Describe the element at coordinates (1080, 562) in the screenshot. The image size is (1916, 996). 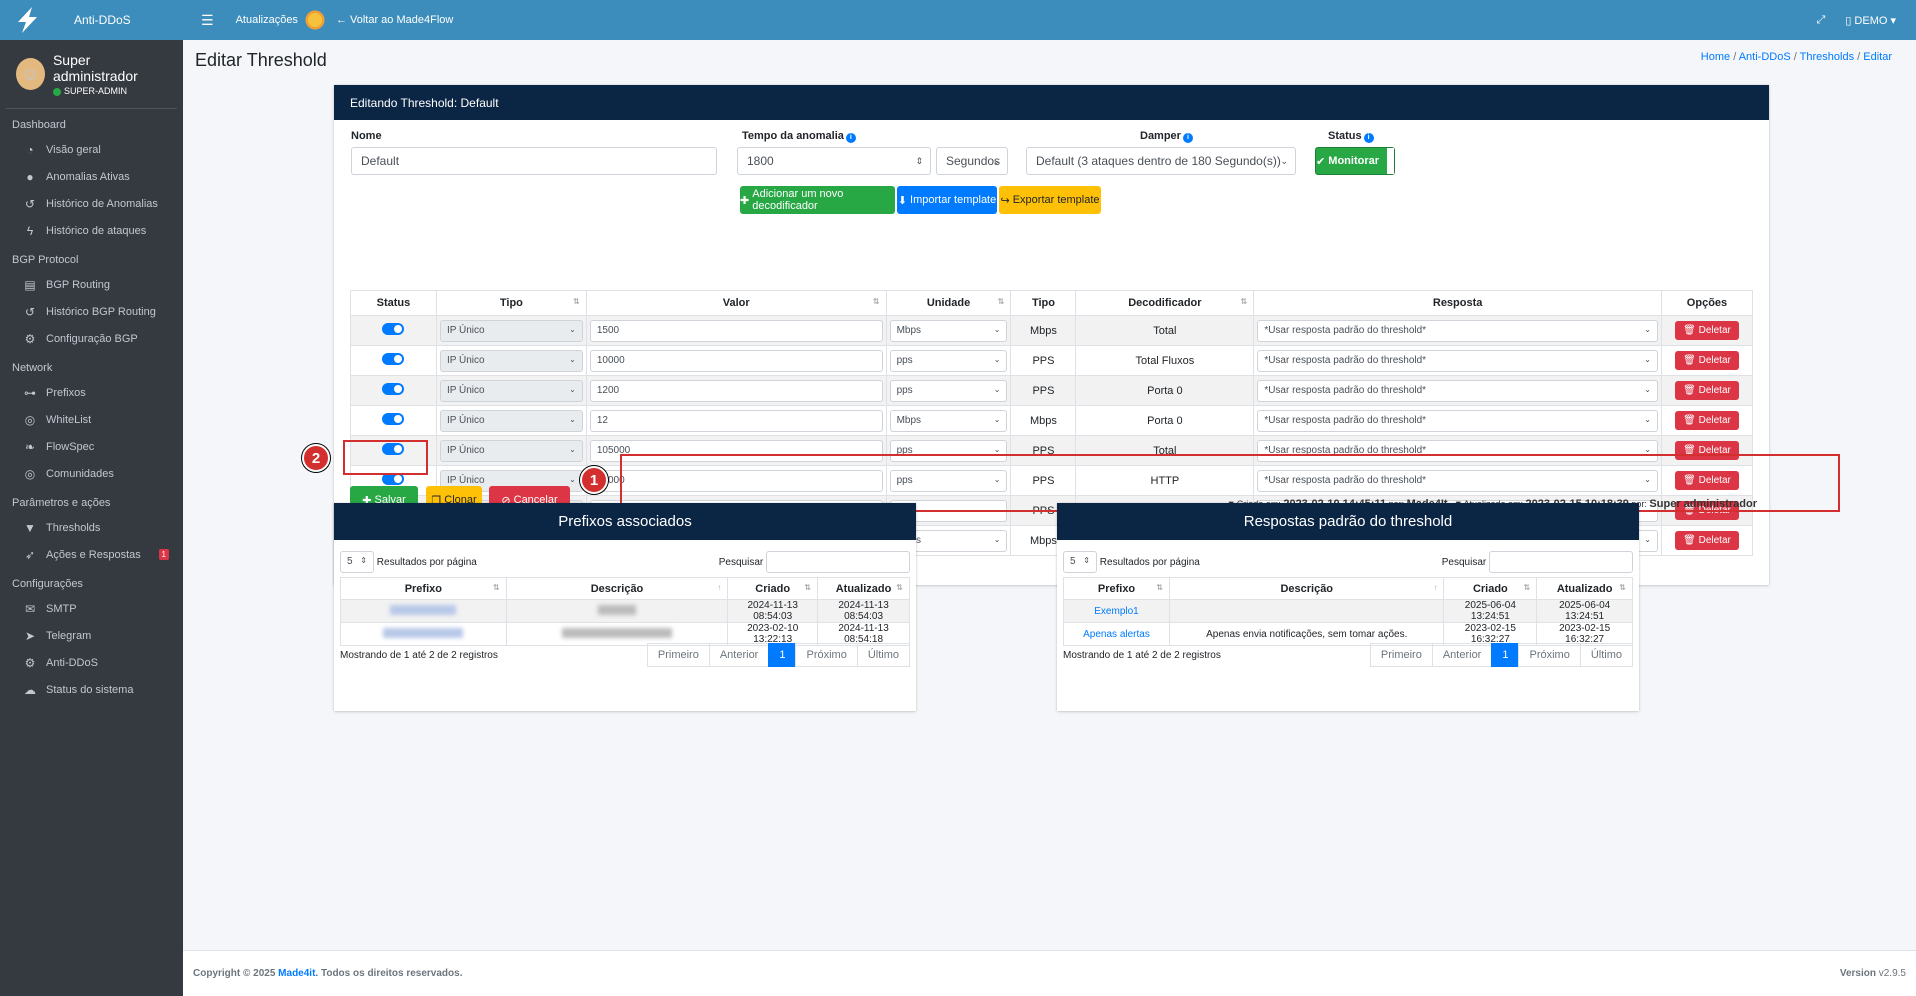
I see `respostas-per-page: 5 ⇕` at that location.